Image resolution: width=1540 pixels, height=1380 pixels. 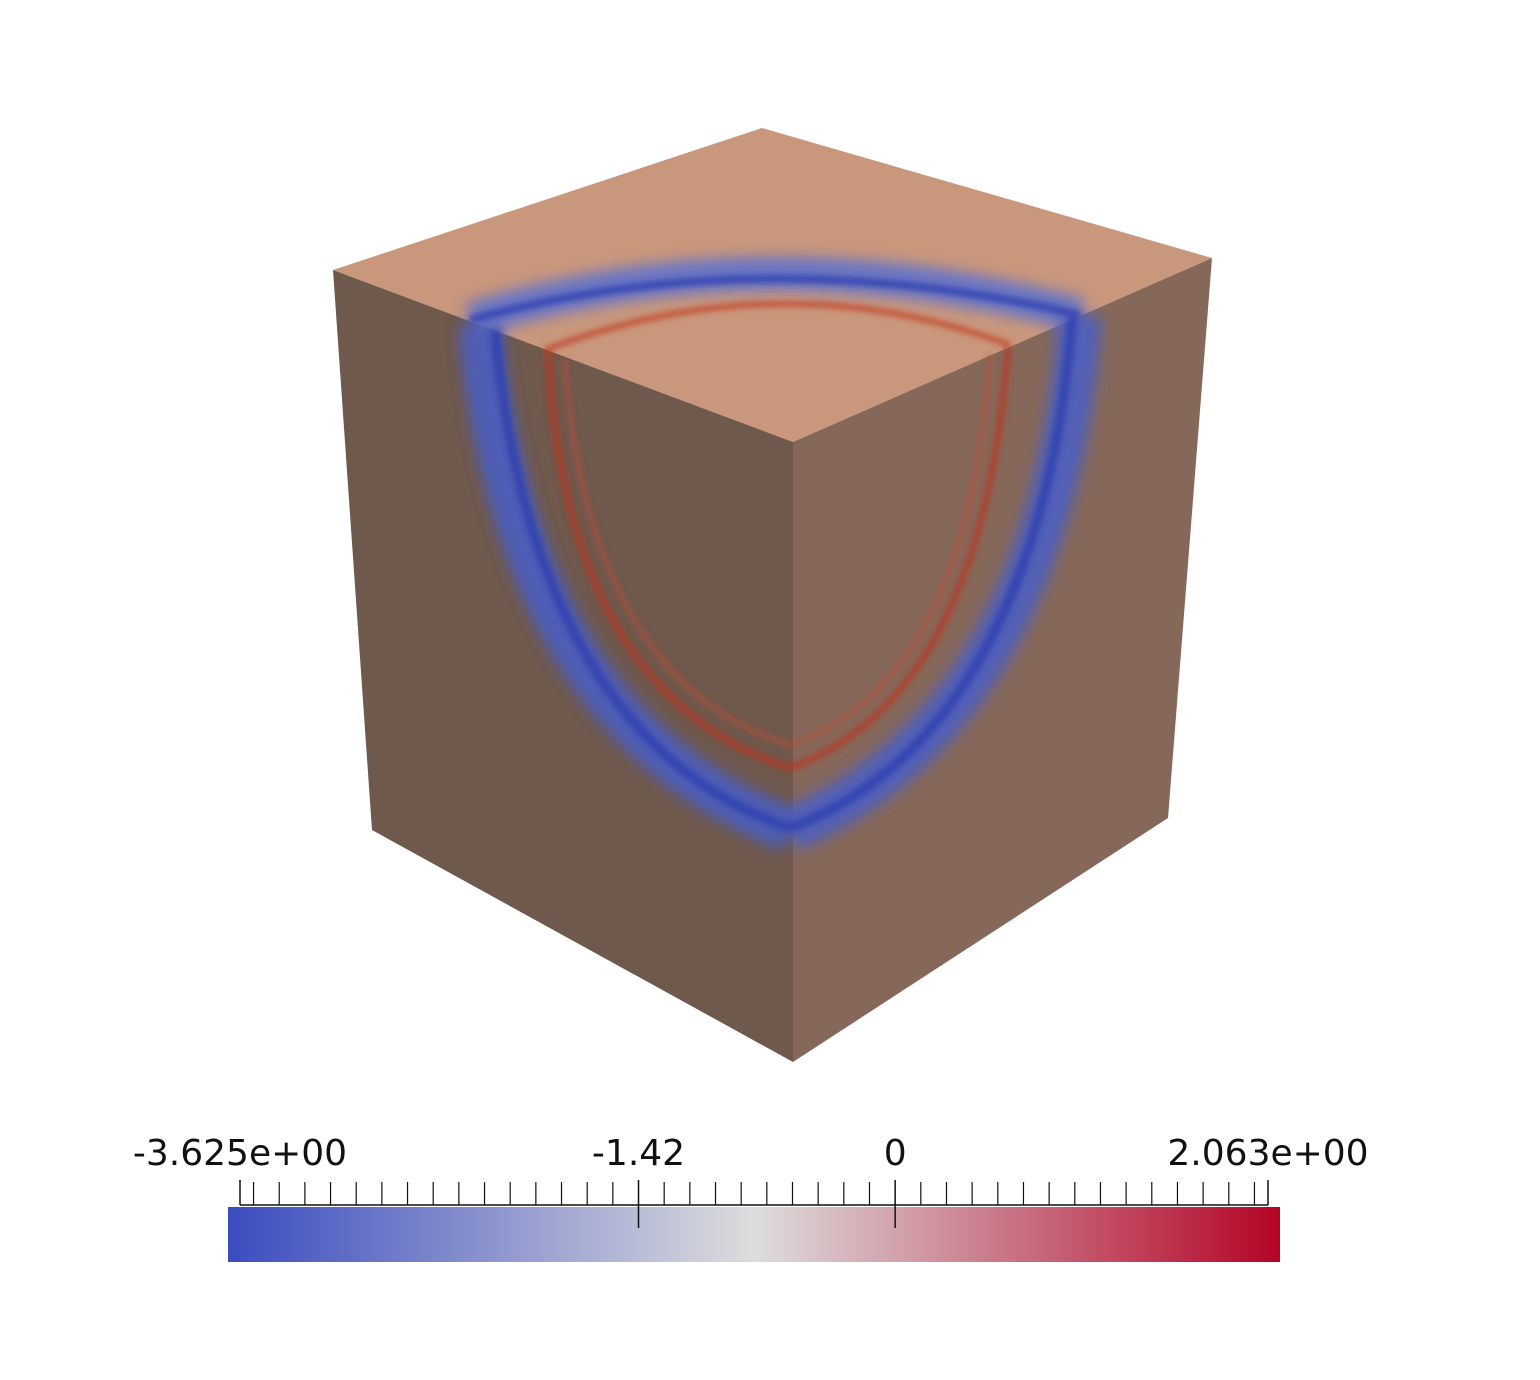 I want to click on tick-label: 2.063e+00, so click(x=1267, y=1153).